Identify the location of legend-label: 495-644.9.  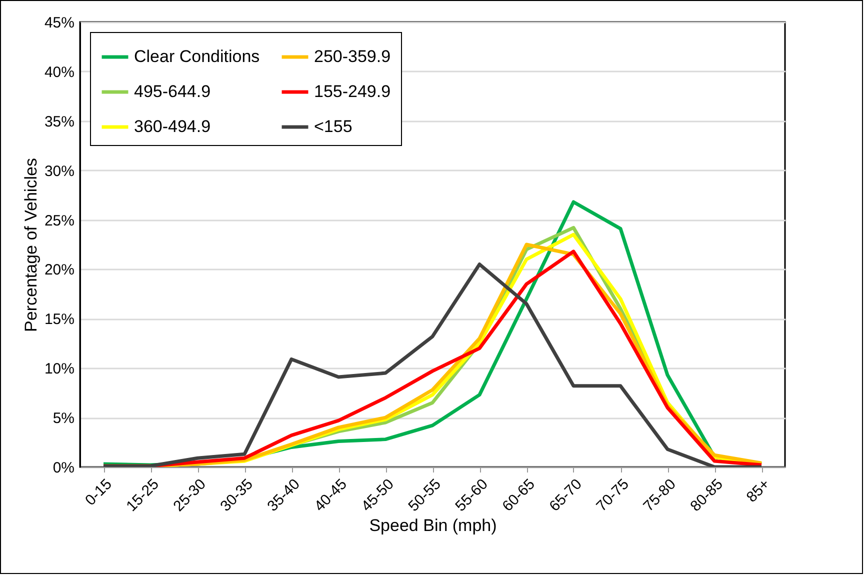
(172, 91).